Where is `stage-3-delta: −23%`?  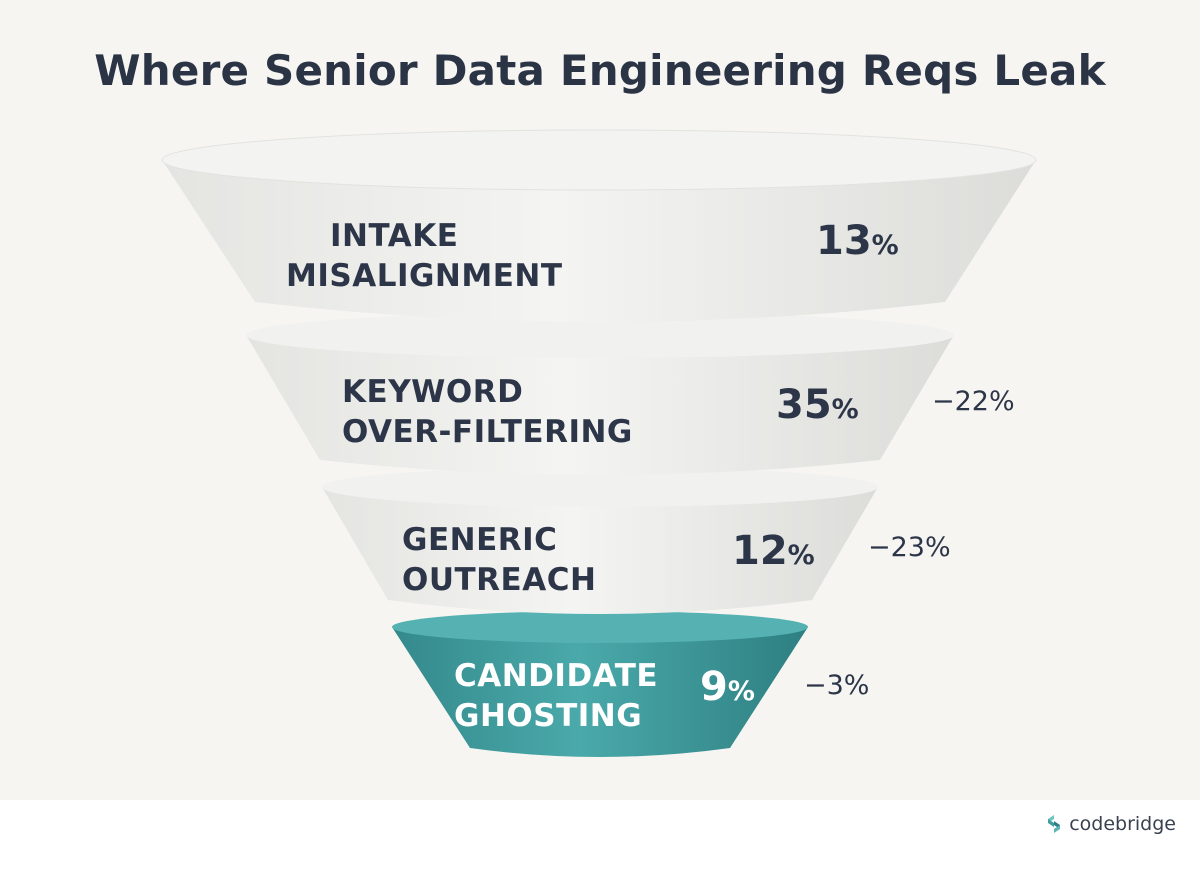 stage-3-delta: −23% is located at coordinates (909, 547).